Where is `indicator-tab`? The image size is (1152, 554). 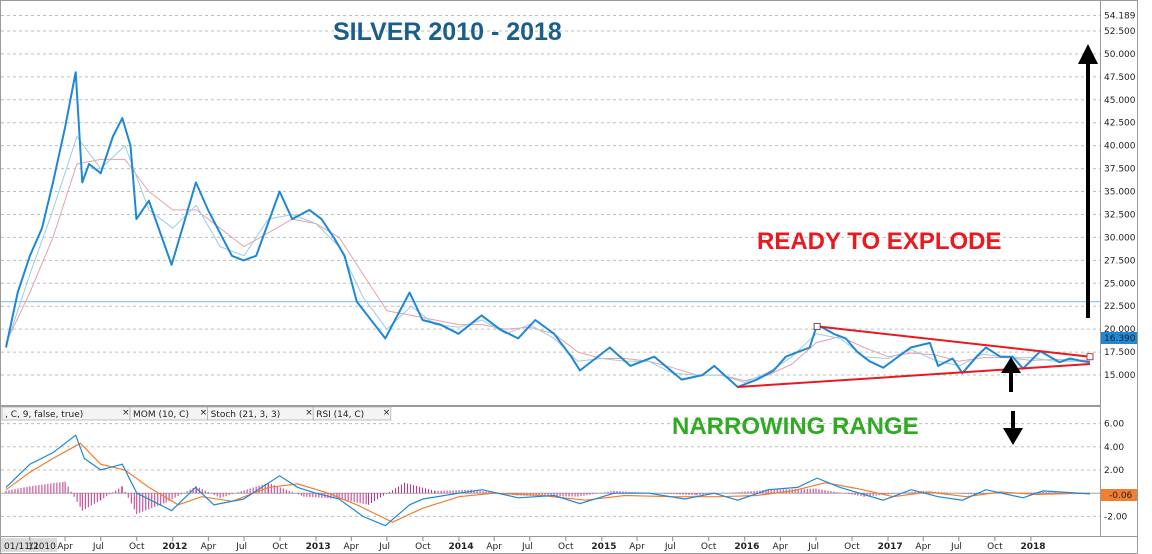 indicator-tab is located at coordinates (352, 413).